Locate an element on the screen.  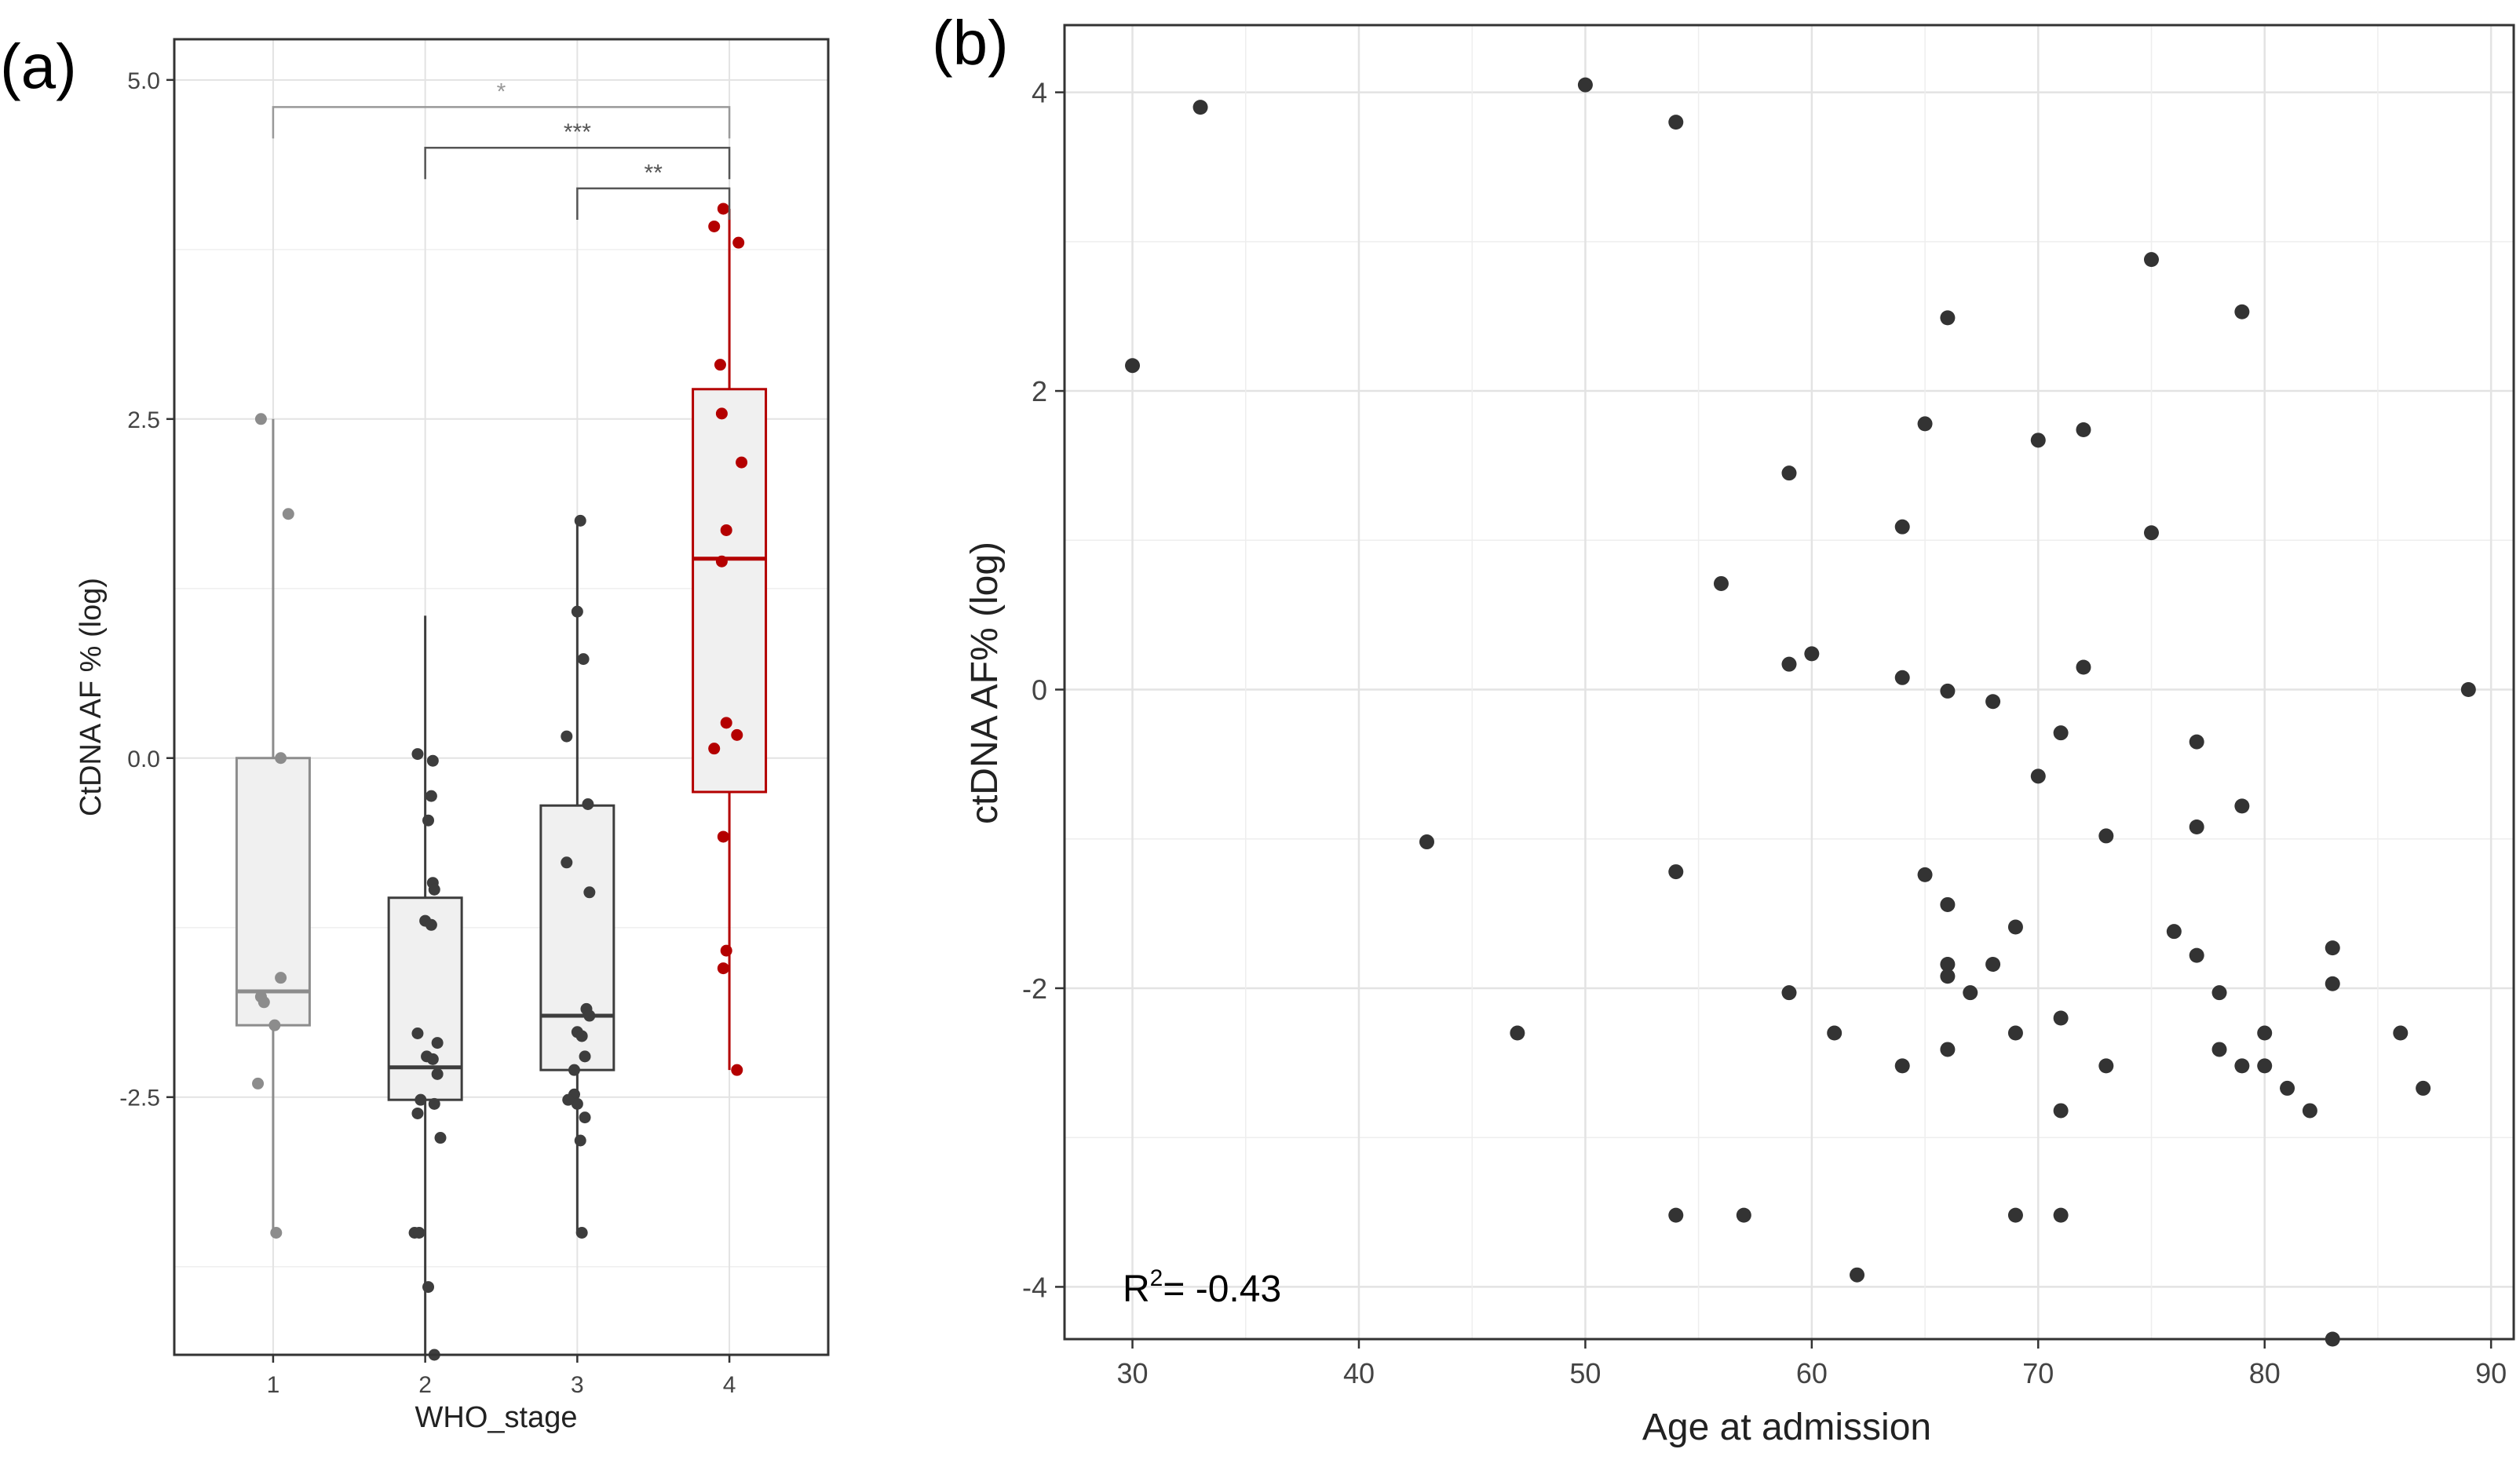
panel-a-y-axis-title: CtDNA AF % (log) is located at coordinates (91, 697).